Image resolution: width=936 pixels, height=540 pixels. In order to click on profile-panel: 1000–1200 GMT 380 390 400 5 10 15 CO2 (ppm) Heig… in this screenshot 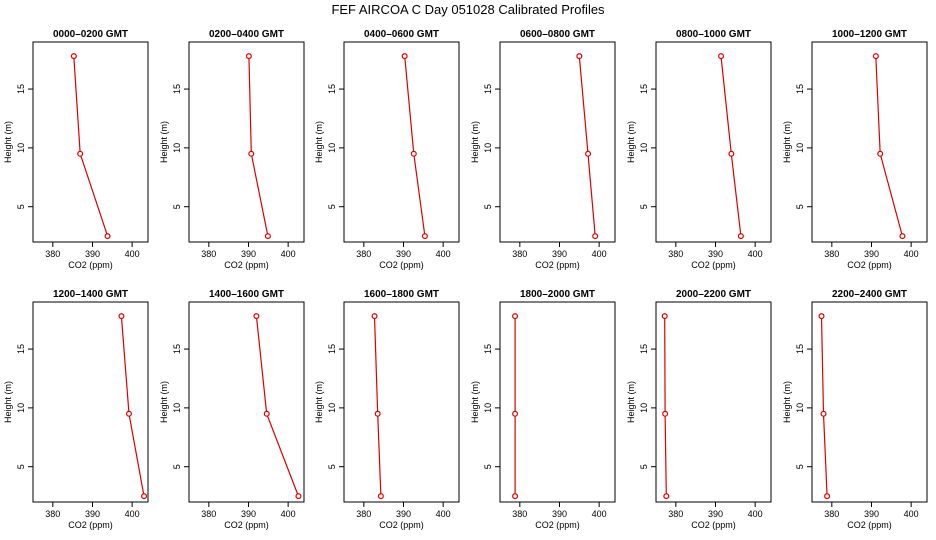, I will do `click(855, 149)`.